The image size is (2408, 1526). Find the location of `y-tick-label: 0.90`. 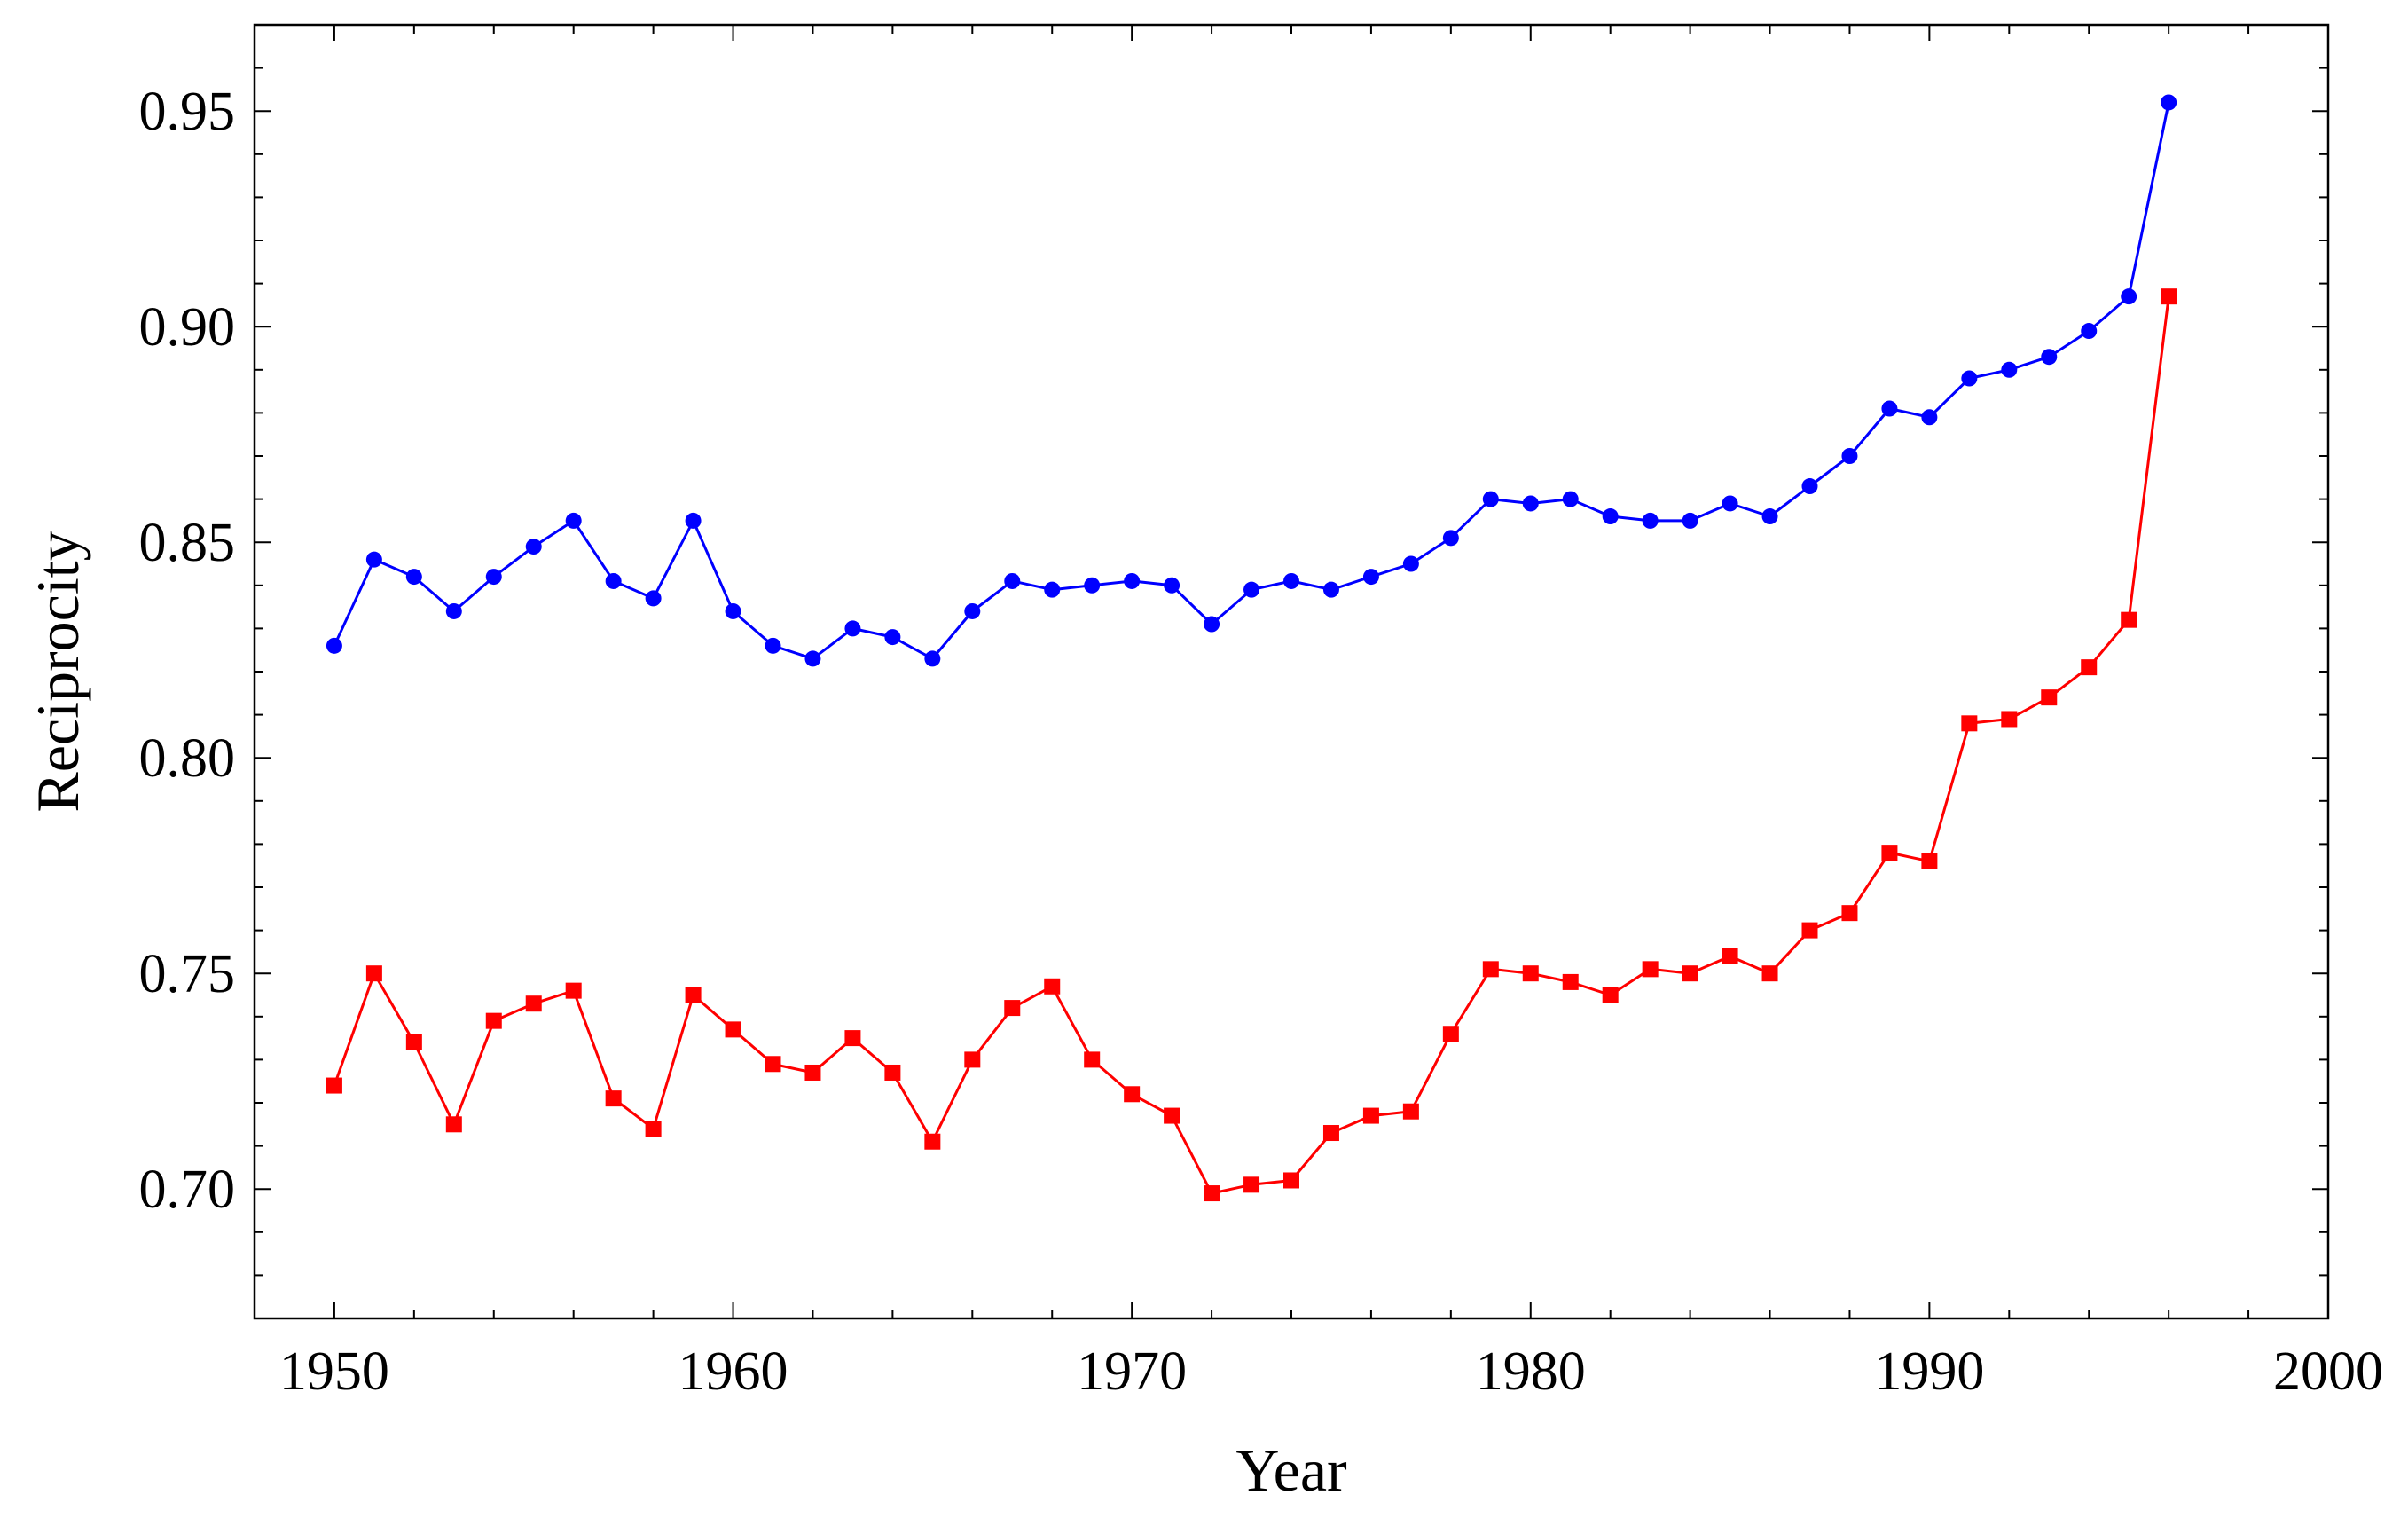

y-tick-label: 0.90 is located at coordinates (187, 327).